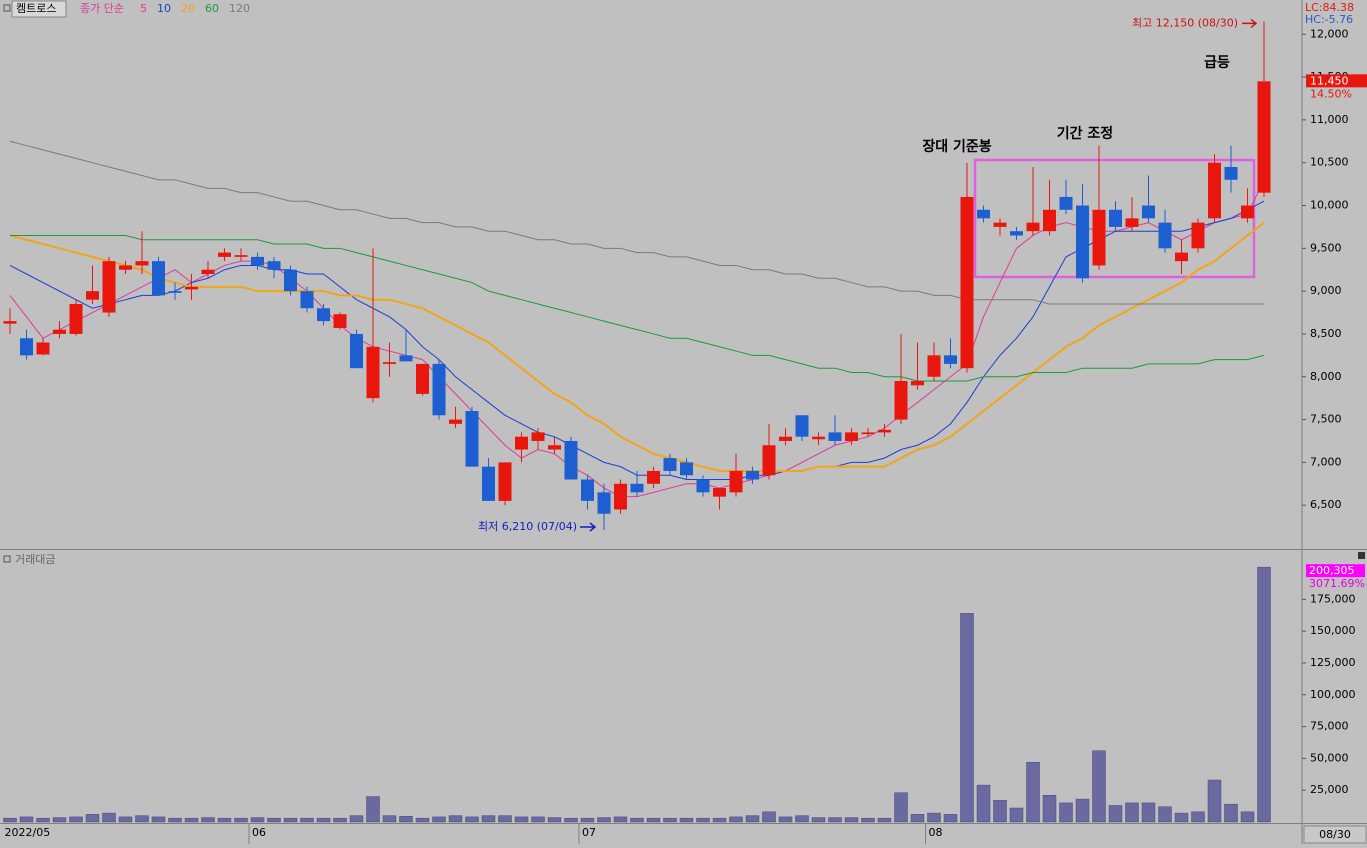  Describe the element at coordinates (7, 8) in the screenshot. I see `legend-box-icon` at that location.